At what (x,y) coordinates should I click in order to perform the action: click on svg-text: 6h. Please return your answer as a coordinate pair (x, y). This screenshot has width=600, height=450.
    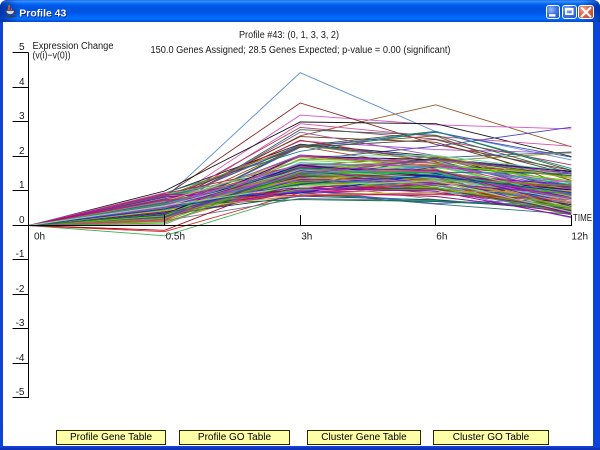
    Looking at the image, I should click on (441, 237).